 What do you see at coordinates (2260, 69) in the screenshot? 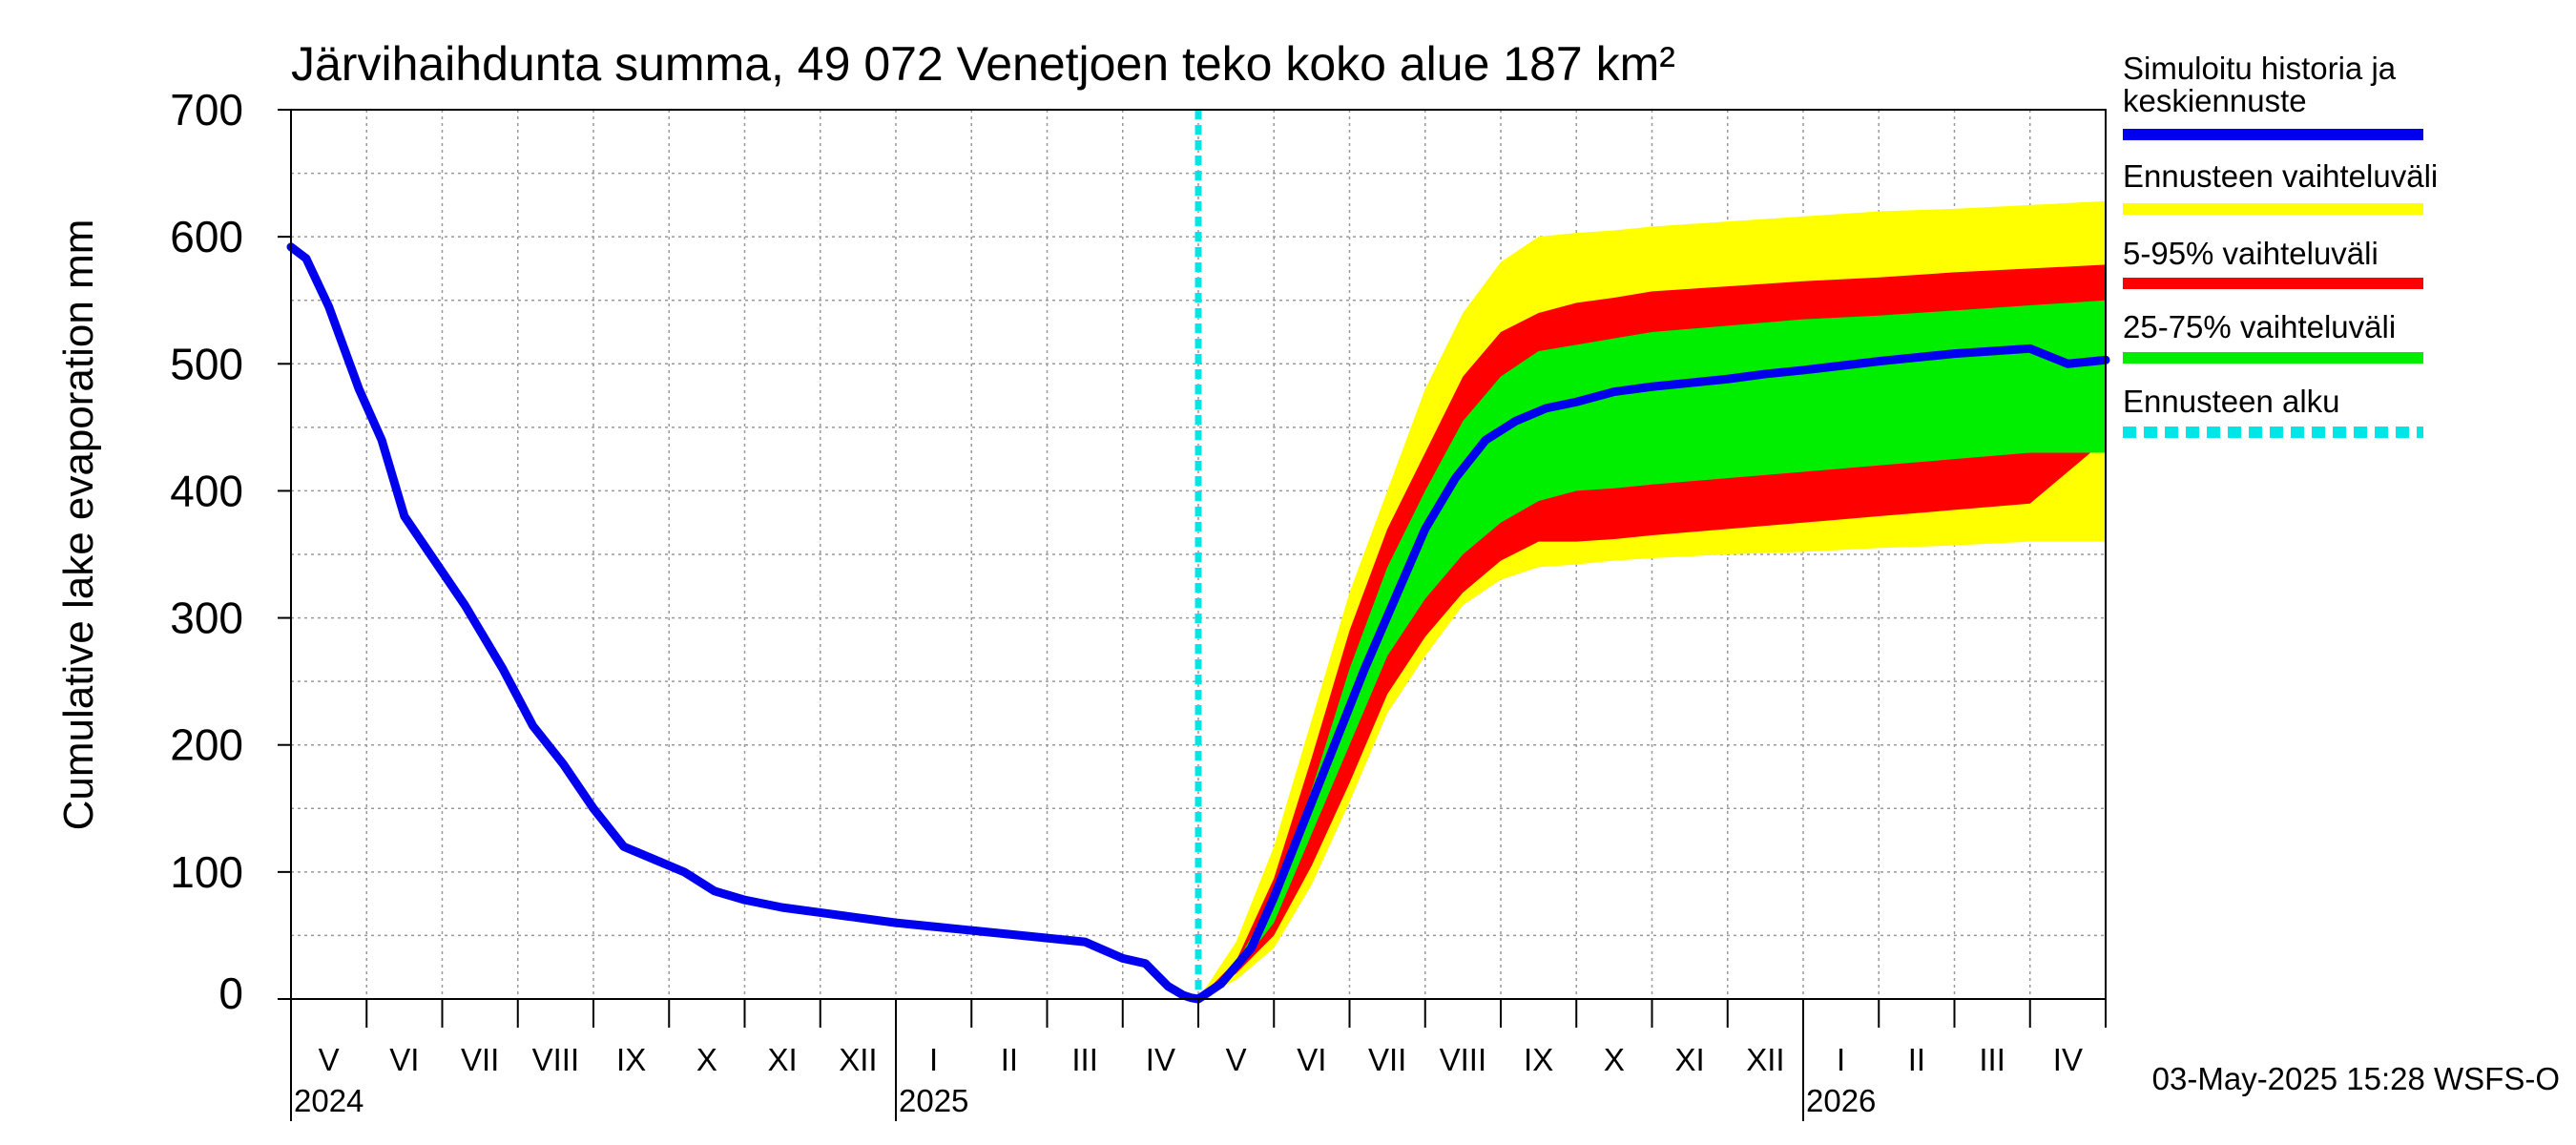
I see `legend-label-line: Simuloitu historia ja` at bounding box center [2260, 69].